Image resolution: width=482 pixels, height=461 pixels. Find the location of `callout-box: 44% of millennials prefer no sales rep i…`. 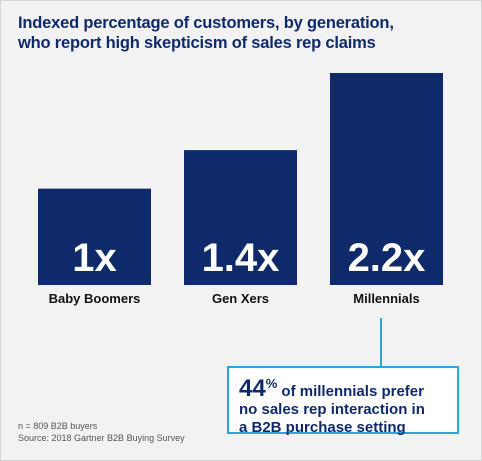

callout-box: 44% of millennials prefer no sales rep i… is located at coordinates (343, 401).